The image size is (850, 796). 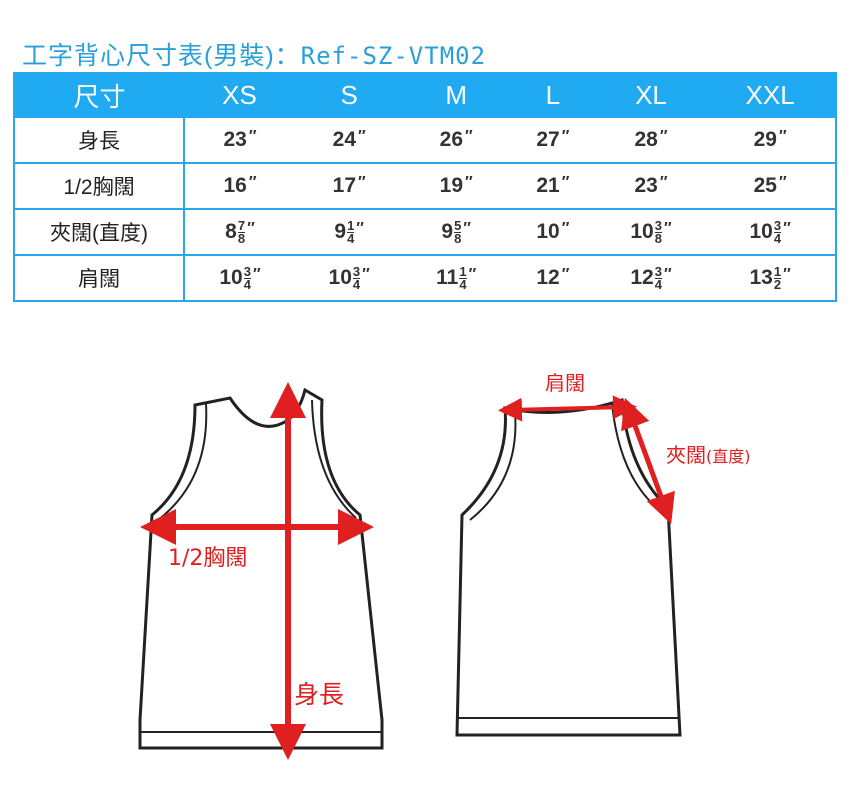 What do you see at coordinates (765, 139) in the screenshot?
I see `whole: 29` at bounding box center [765, 139].